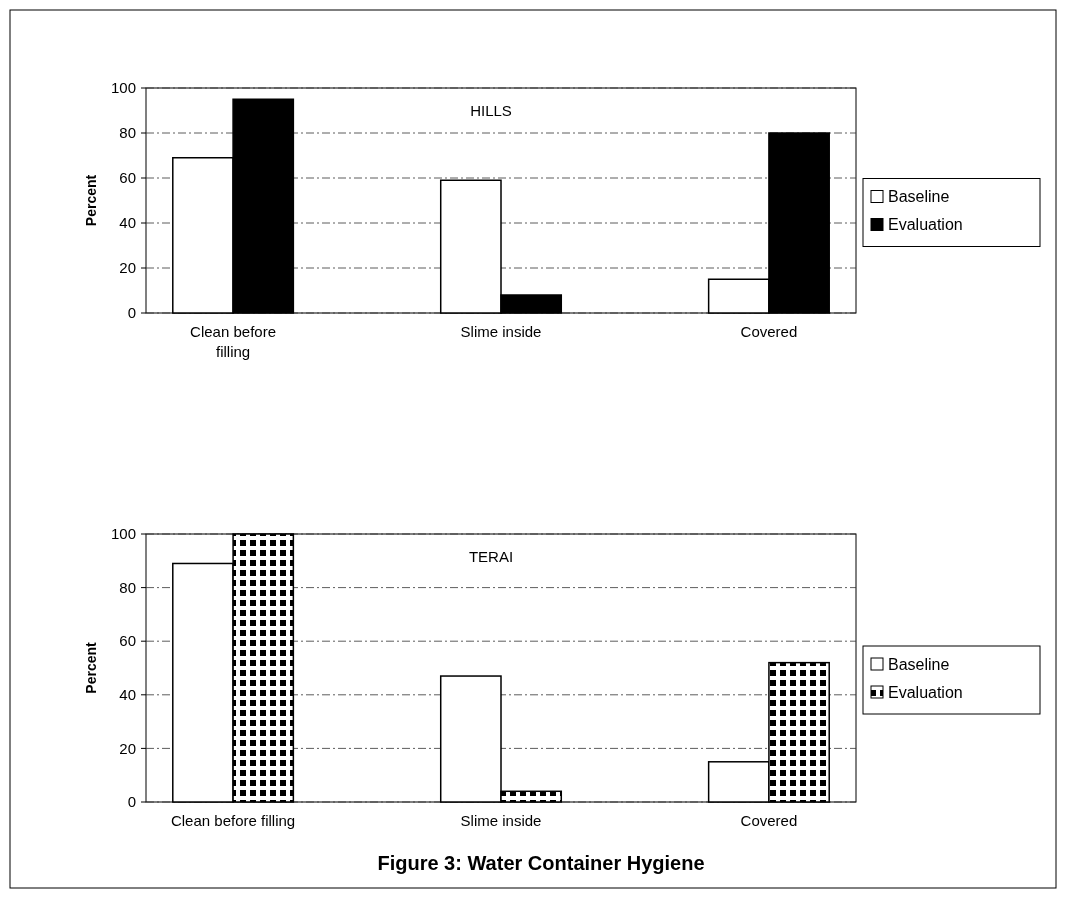  Describe the element at coordinates (491, 110) in the screenshot. I see `text: HILLS` at that location.